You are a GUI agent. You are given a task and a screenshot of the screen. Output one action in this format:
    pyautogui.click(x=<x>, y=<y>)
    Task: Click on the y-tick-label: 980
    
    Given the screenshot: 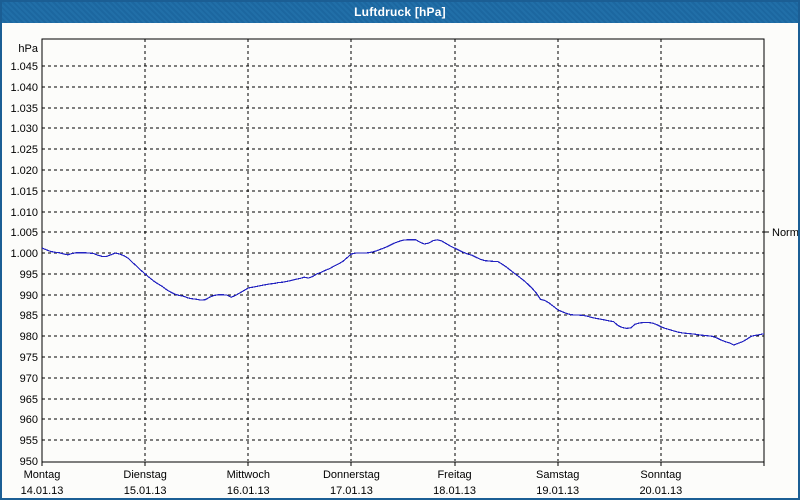 What is the action you would take?
    pyautogui.click(x=29, y=337)
    